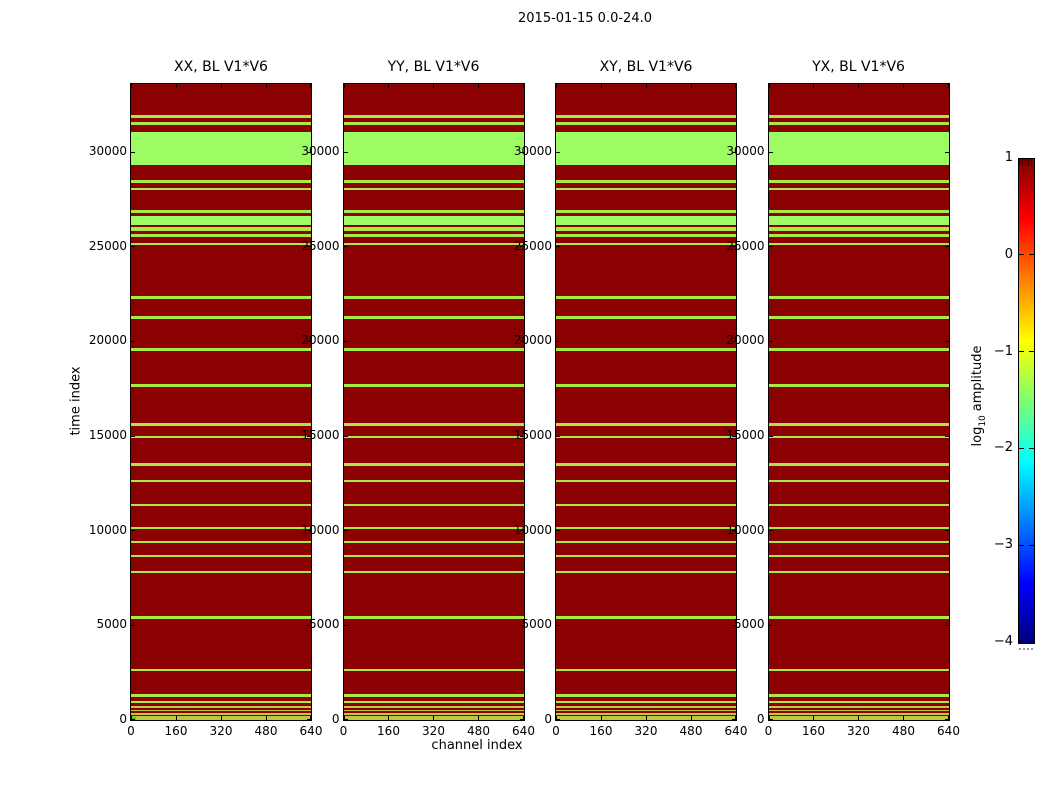 The height and width of the screenshot is (800, 1050). Describe the element at coordinates (134, 718) in the screenshot. I see `corner-marker` at that location.